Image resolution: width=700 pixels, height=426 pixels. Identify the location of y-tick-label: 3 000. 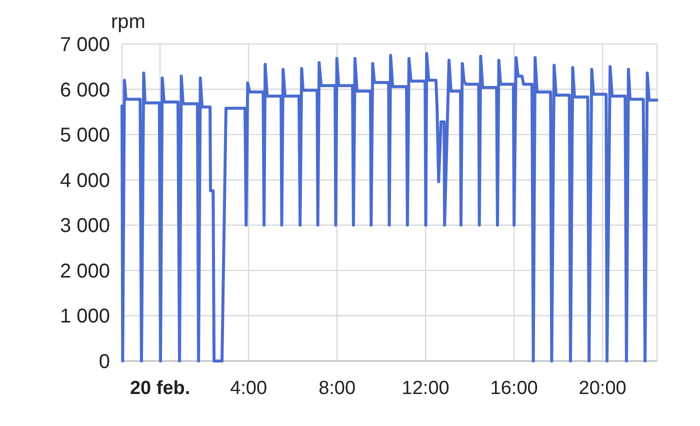
(85, 226).